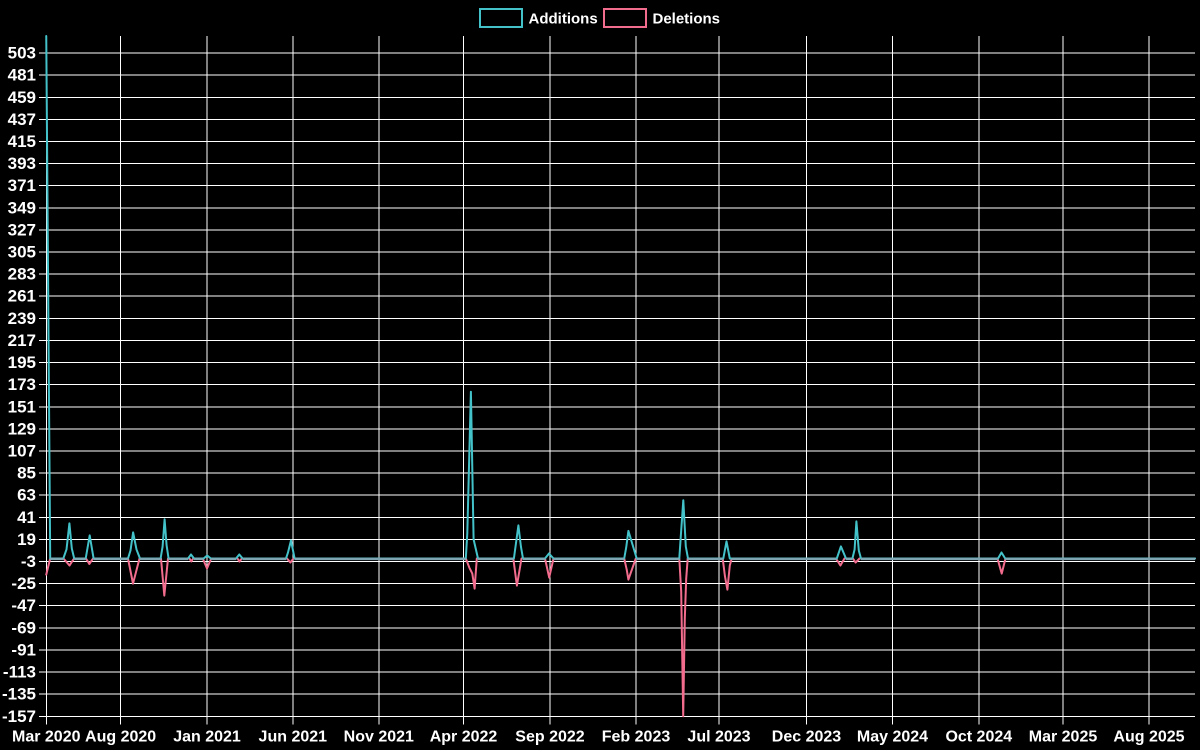 This screenshot has width=1200, height=750. I want to click on svg-text: 327, so click(22, 229).